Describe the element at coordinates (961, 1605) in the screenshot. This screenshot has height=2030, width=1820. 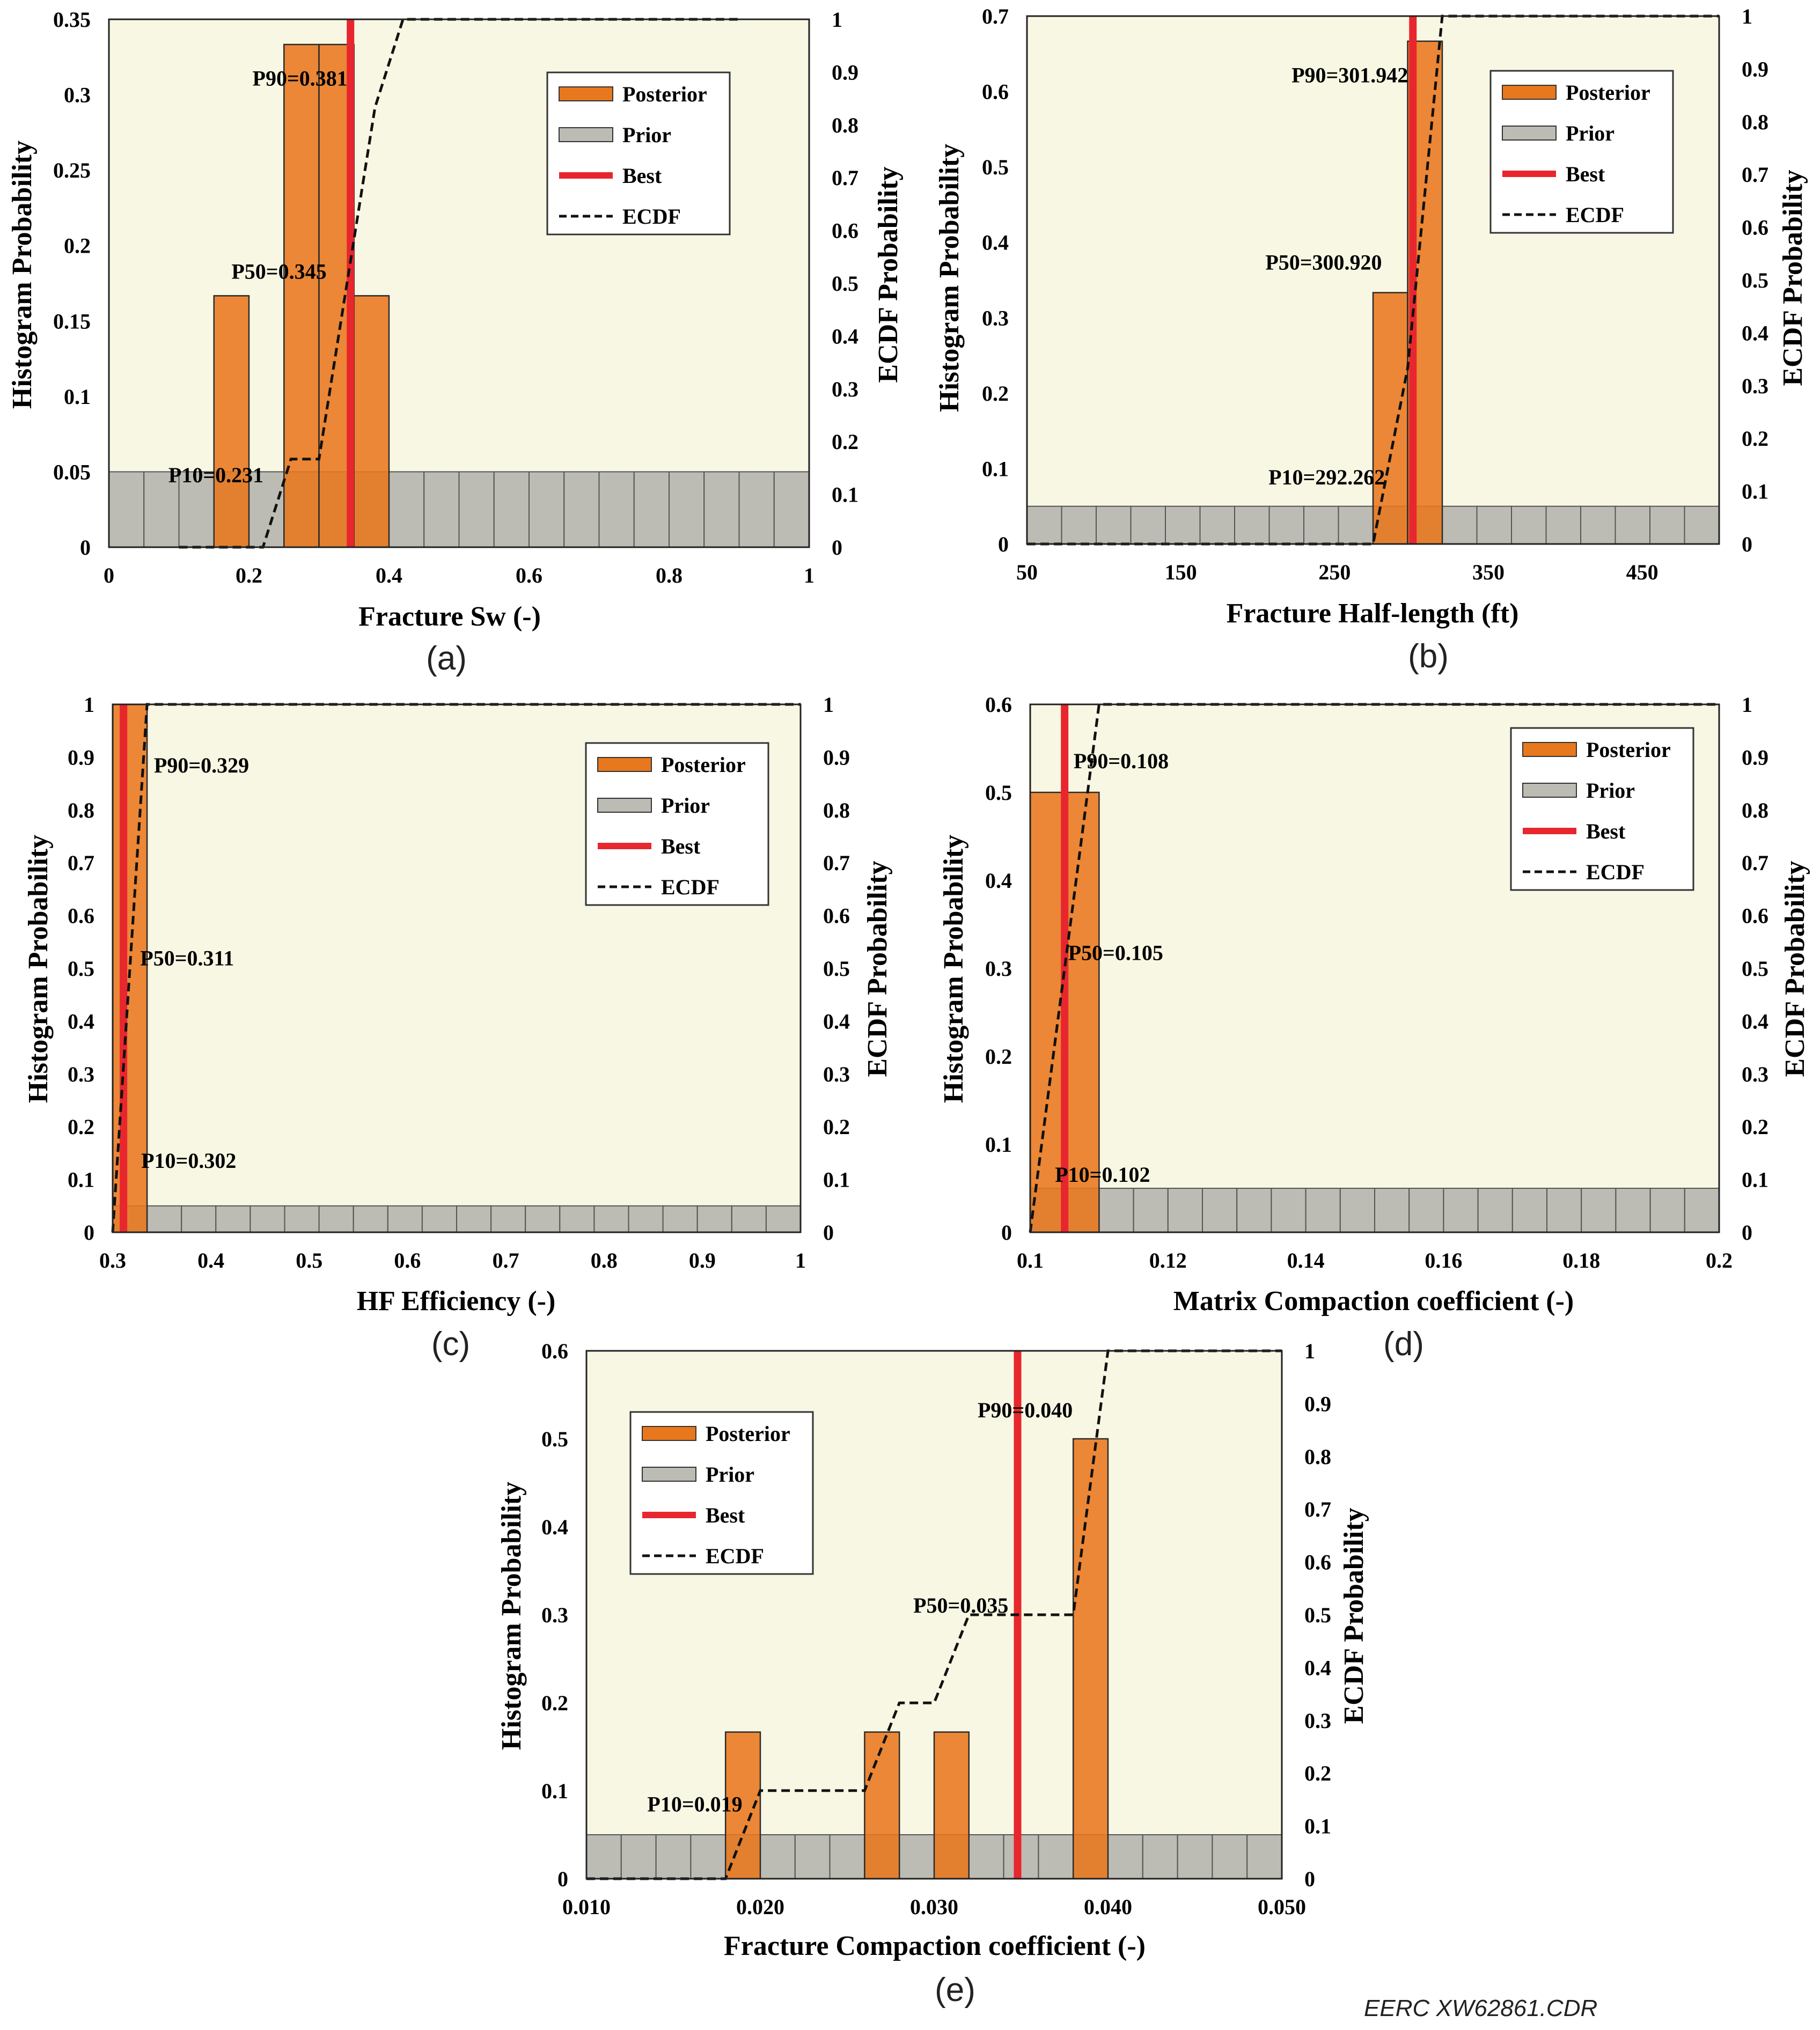
I see `percentile-label: P50=0.035` at that location.